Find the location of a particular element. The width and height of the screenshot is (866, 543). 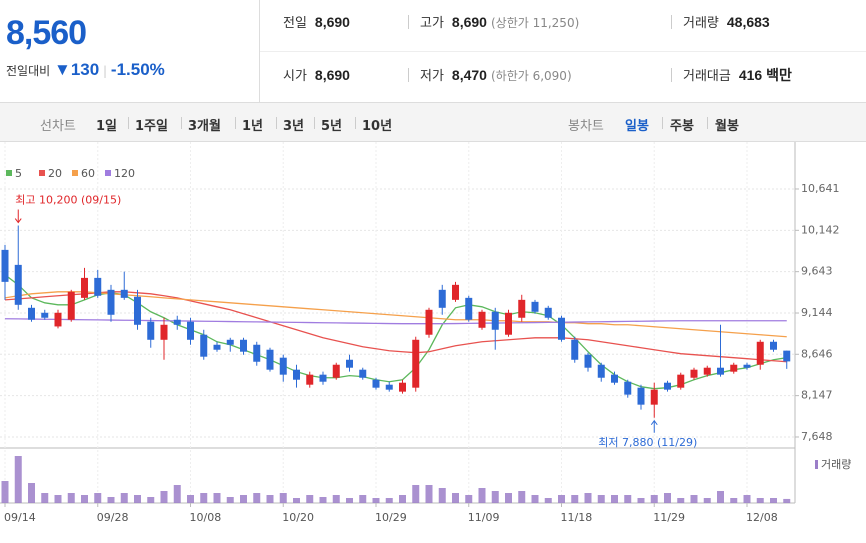

legend-label: 20 is located at coordinates (55, 173).